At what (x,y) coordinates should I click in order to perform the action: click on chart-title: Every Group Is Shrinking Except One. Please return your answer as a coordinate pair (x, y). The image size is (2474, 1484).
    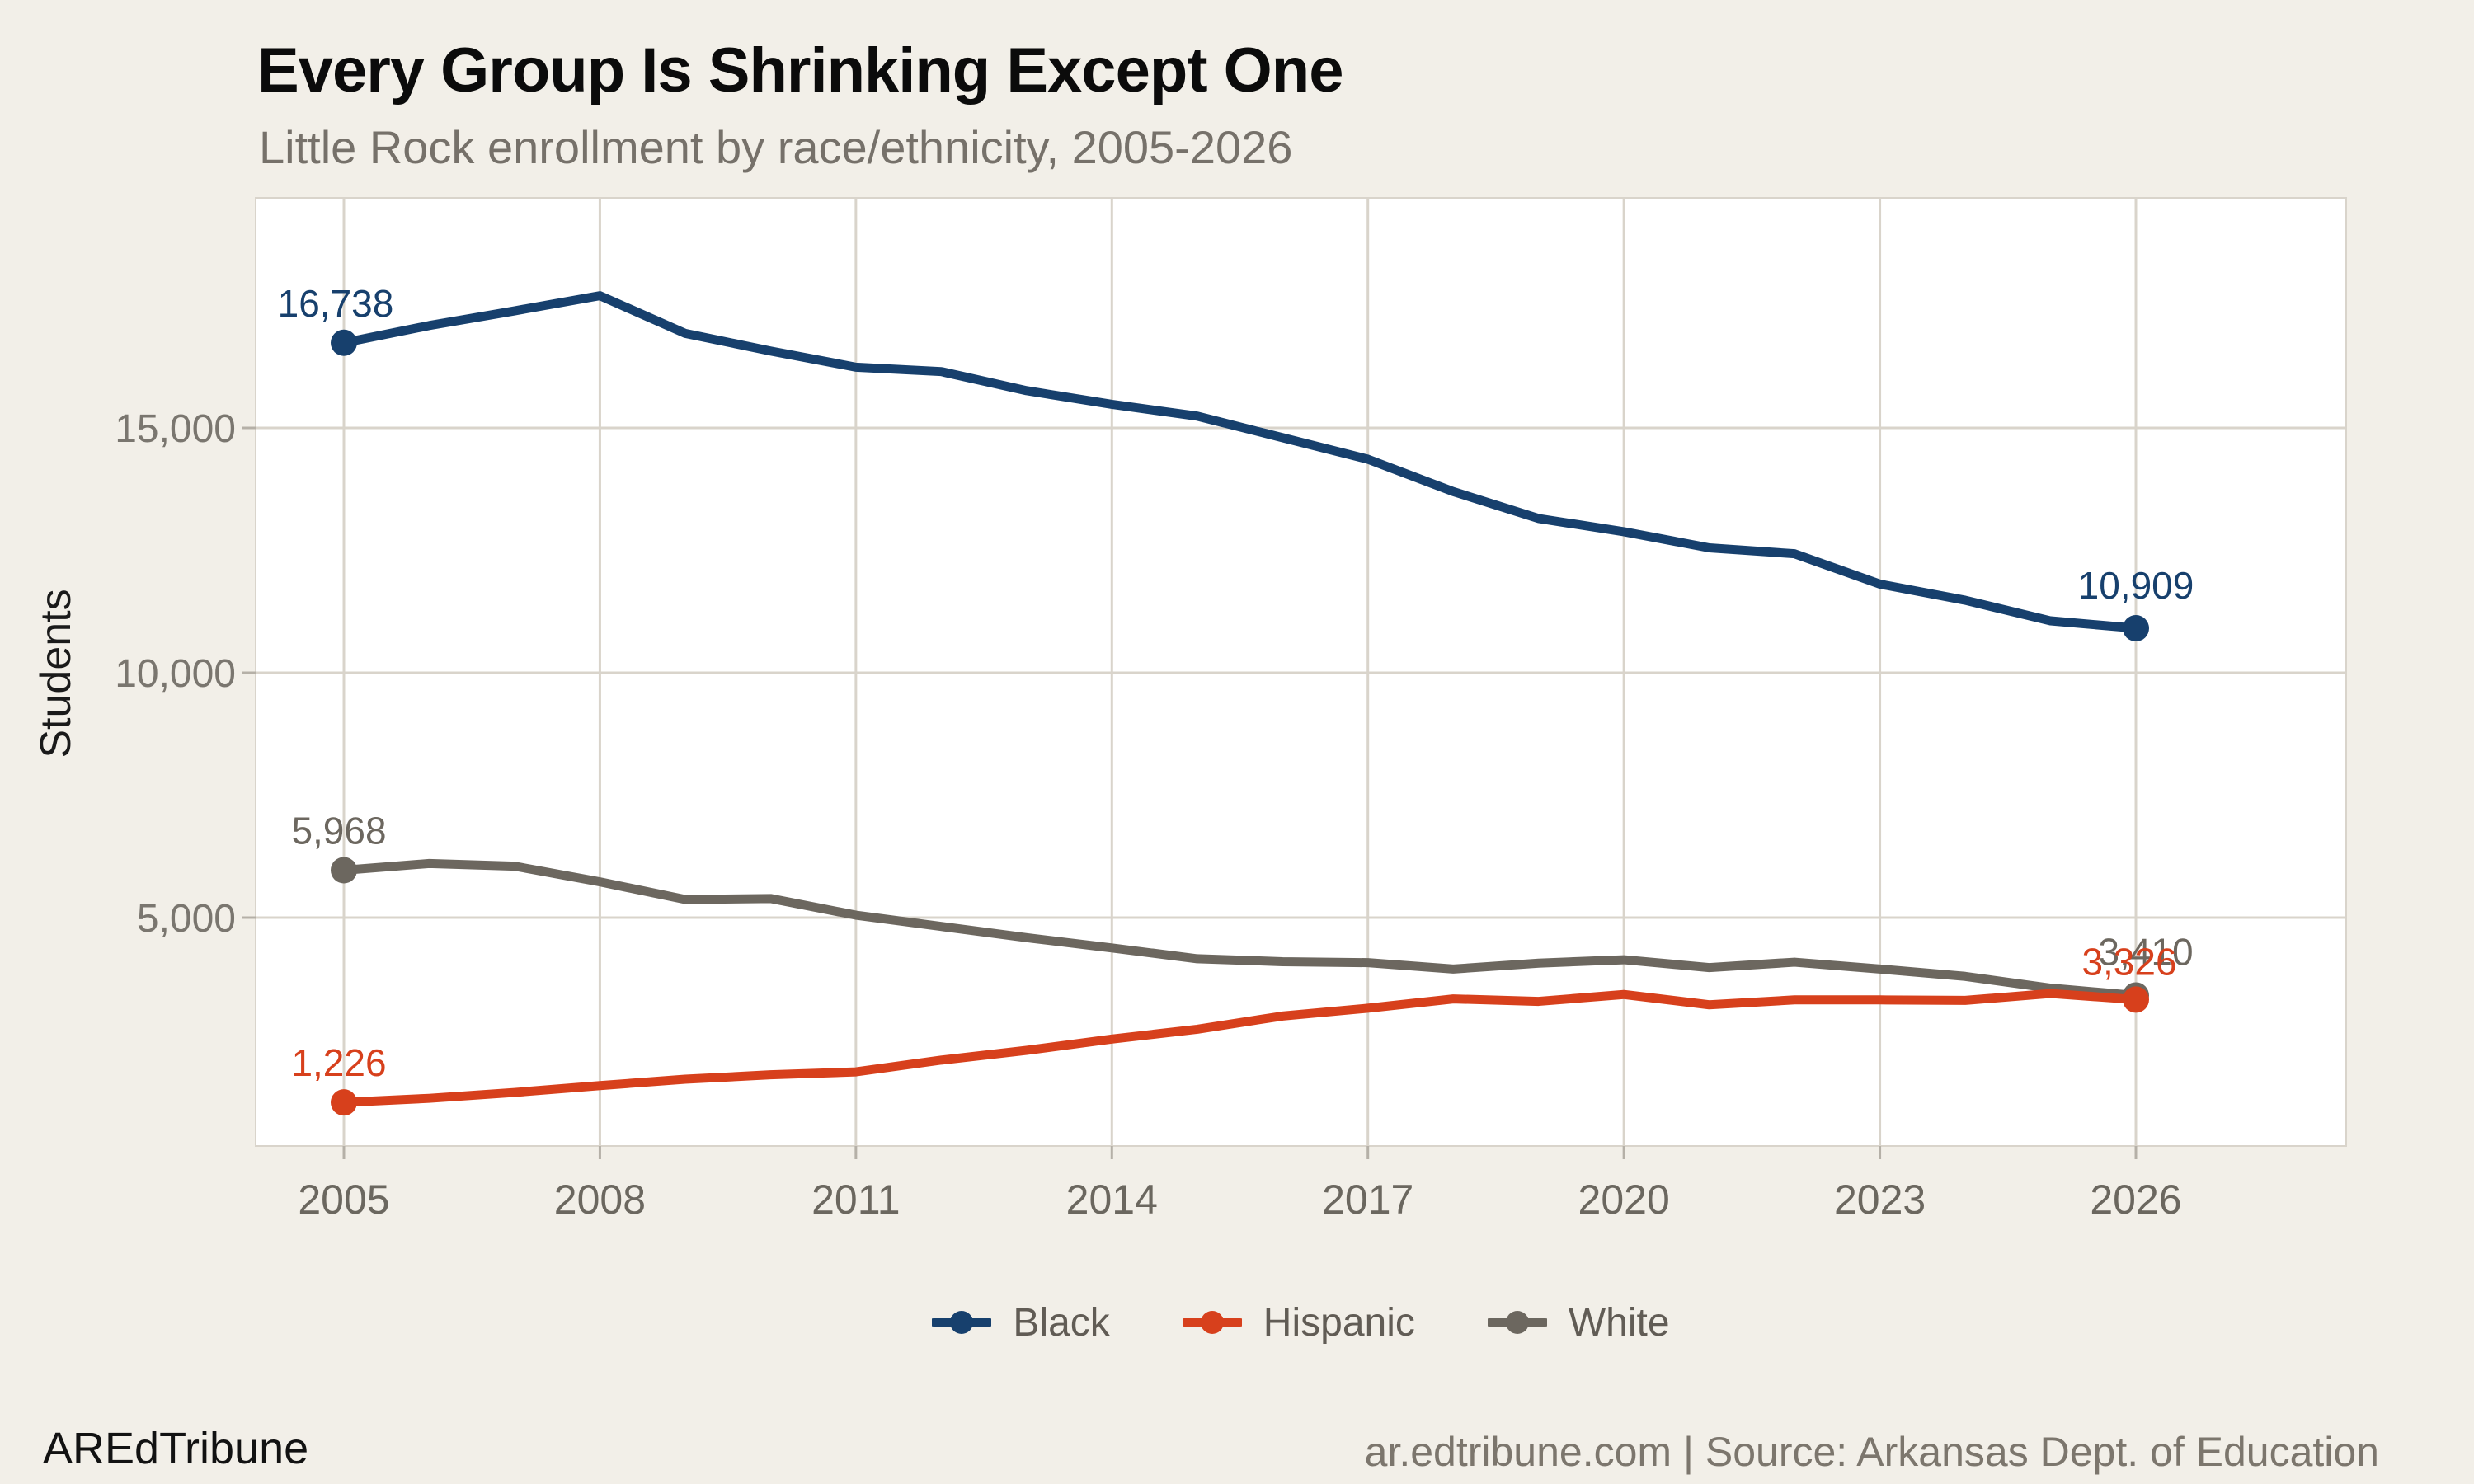
    Looking at the image, I should click on (800, 70).